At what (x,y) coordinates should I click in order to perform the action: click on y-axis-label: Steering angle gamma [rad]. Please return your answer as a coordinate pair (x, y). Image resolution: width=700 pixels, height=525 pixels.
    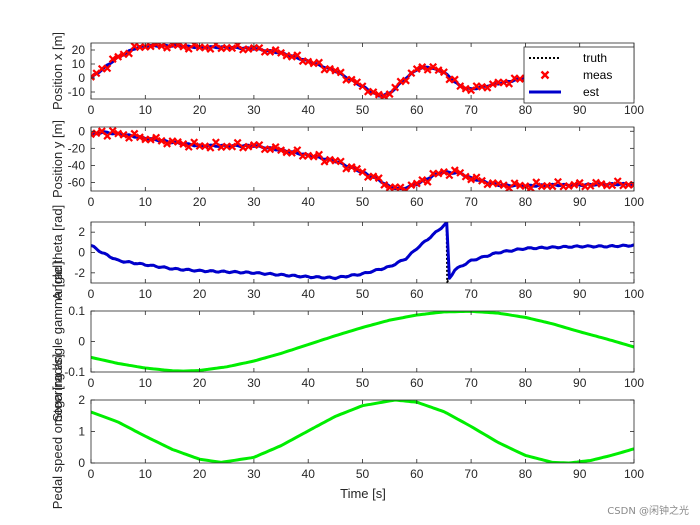
    Looking at the image, I should click on (57, 341).